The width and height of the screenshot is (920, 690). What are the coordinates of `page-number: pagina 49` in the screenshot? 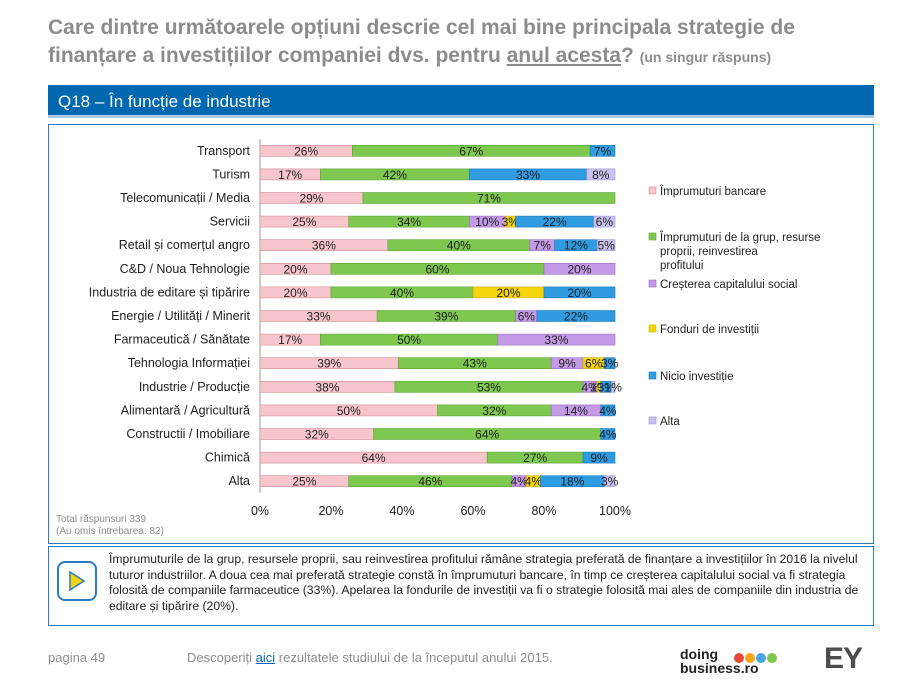 It's located at (77, 657).